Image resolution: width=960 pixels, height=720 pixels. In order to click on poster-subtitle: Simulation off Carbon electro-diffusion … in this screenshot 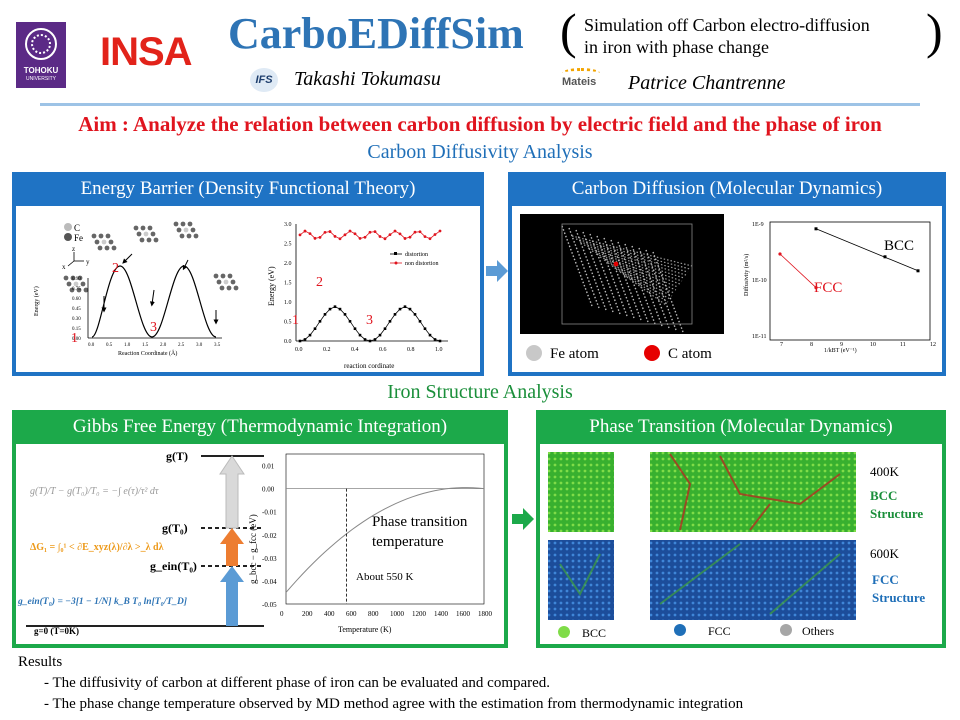, I will do `click(727, 36)`.